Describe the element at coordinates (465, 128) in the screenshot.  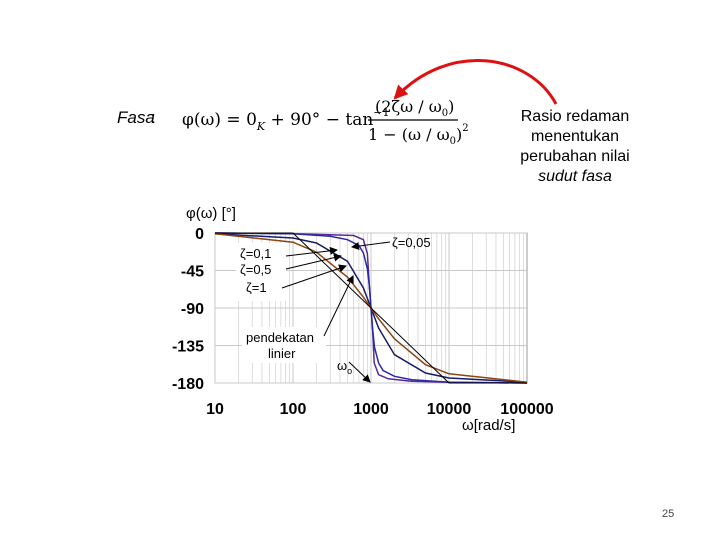
I see `formula-denominator-sup: 2` at that location.